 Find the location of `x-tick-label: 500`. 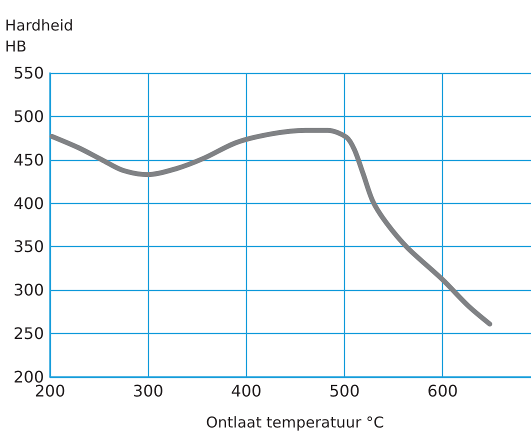

x-tick-label: 500 is located at coordinates (344, 391).